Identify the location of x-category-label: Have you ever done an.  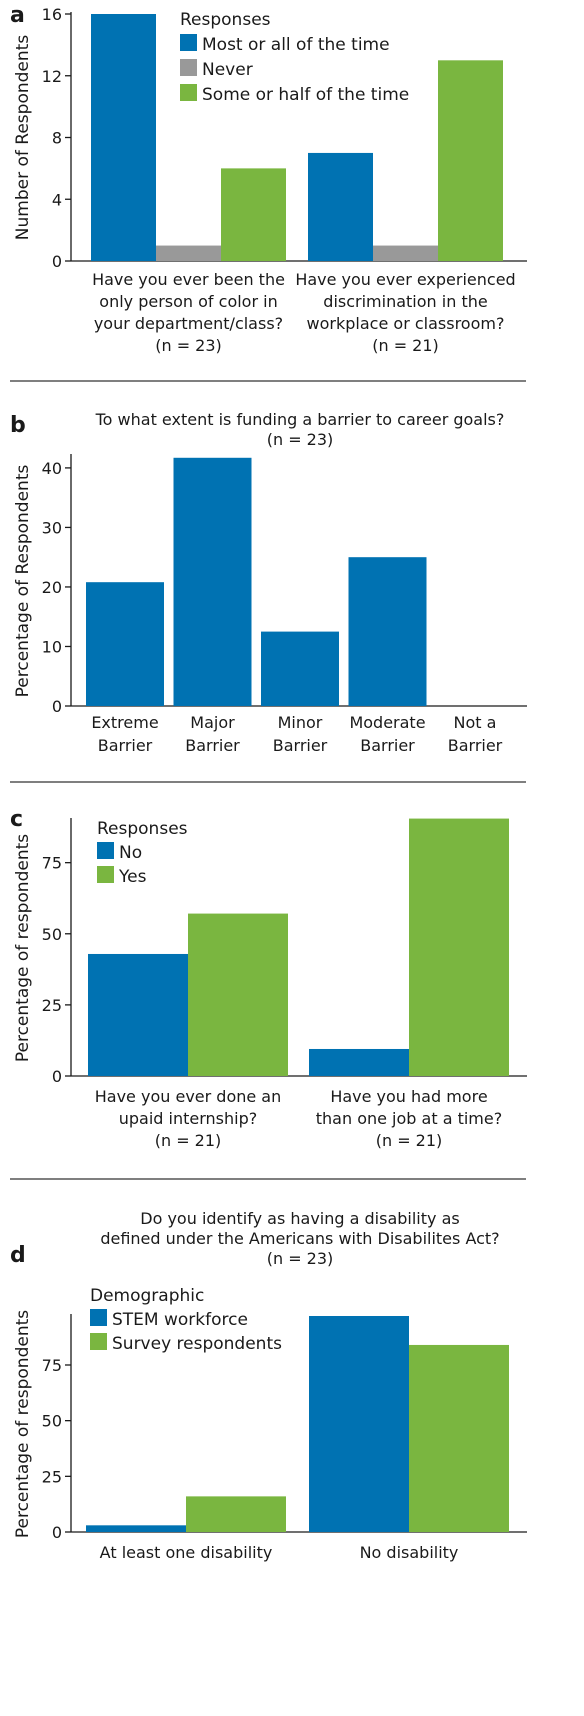
(188, 1096).